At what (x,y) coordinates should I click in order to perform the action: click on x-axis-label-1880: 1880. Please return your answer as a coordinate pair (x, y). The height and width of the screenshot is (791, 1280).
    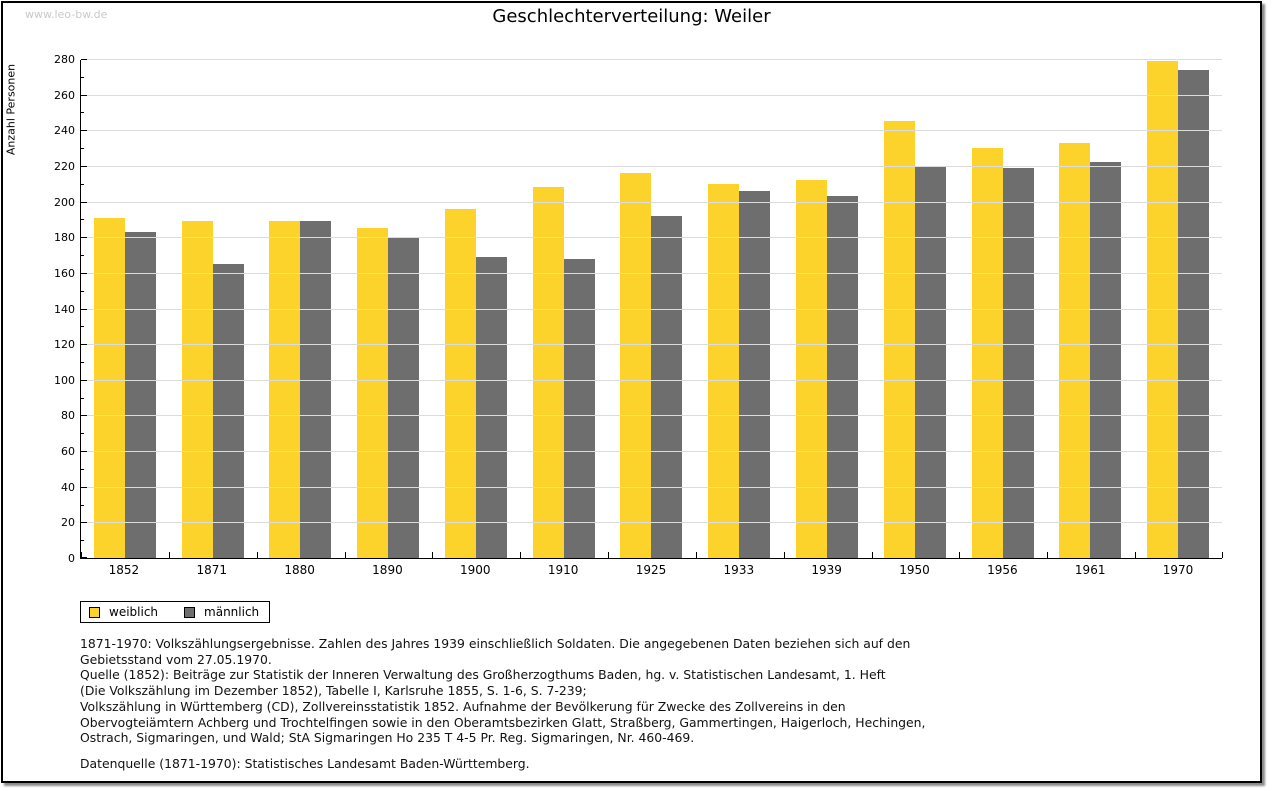
    Looking at the image, I should click on (299, 570).